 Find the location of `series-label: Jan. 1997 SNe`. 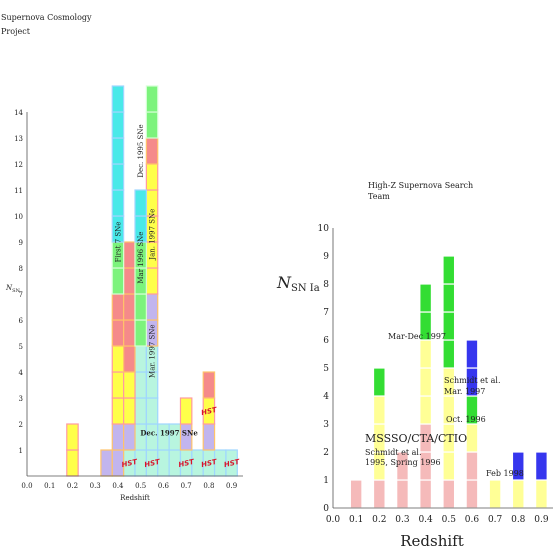

series-label: Jan. 1997 SNe is located at coordinates (153, 235).